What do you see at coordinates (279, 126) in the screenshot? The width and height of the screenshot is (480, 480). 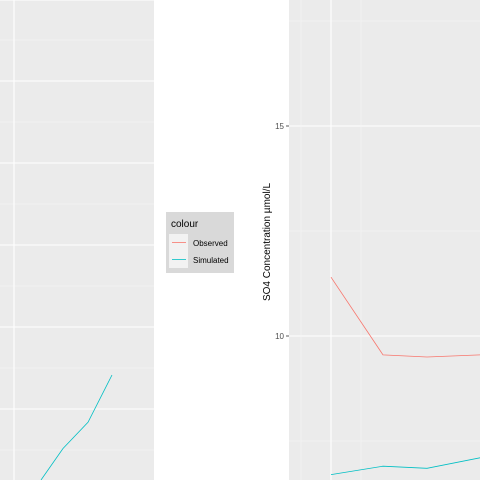 I see `y-tick-label: 15` at bounding box center [279, 126].